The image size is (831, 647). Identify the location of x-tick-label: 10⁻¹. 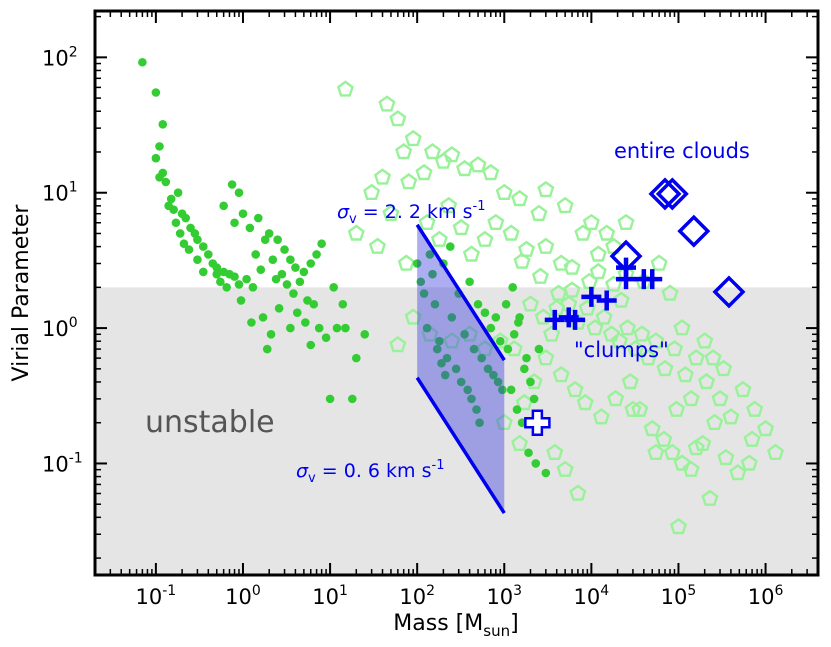
(156, 596).